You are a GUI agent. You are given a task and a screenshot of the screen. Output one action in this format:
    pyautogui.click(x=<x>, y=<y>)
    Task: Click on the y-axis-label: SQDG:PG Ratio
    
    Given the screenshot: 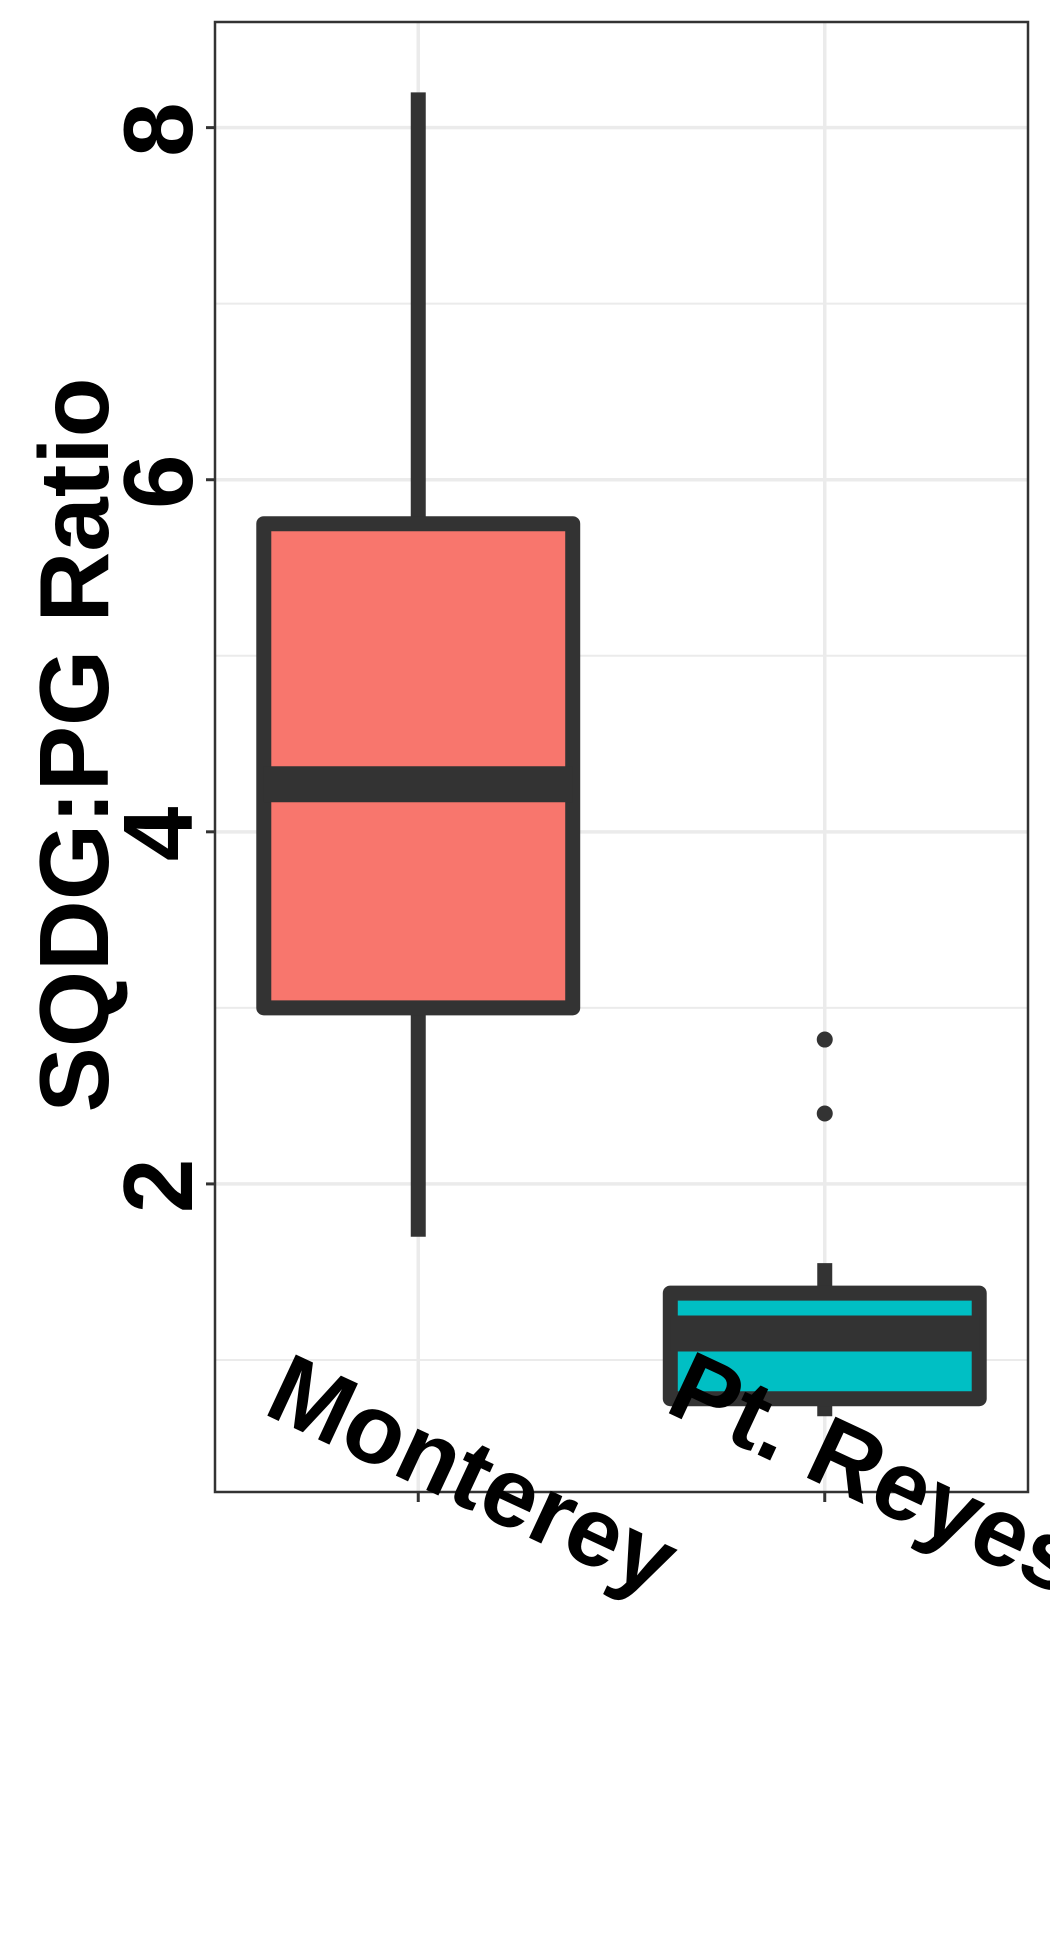 What is the action you would take?
    pyautogui.click(x=74, y=744)
    